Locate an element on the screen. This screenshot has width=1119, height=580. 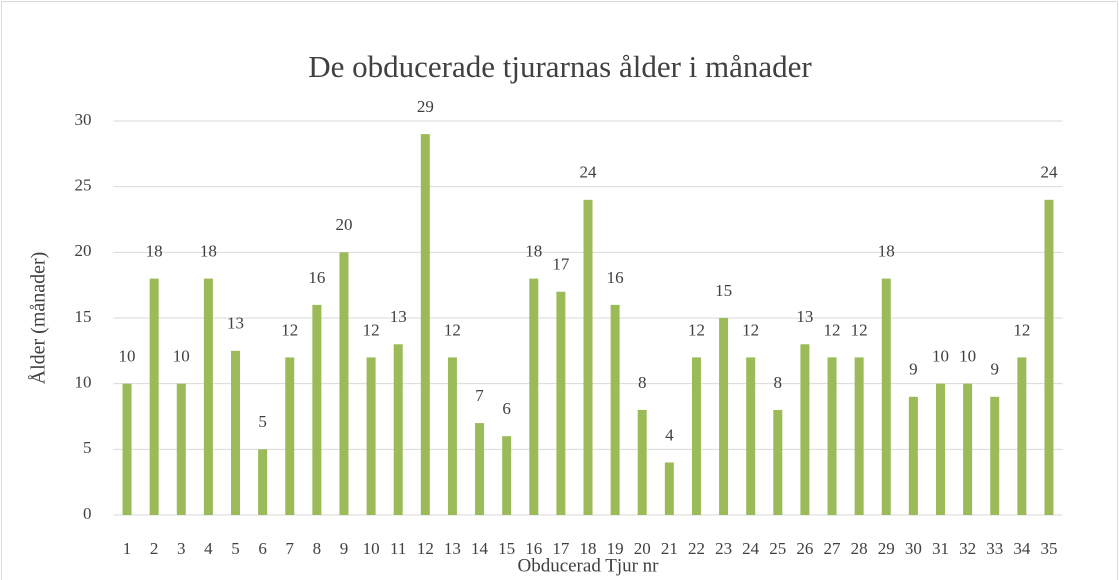
data-label: 15 is located at coordinates (723, 290).